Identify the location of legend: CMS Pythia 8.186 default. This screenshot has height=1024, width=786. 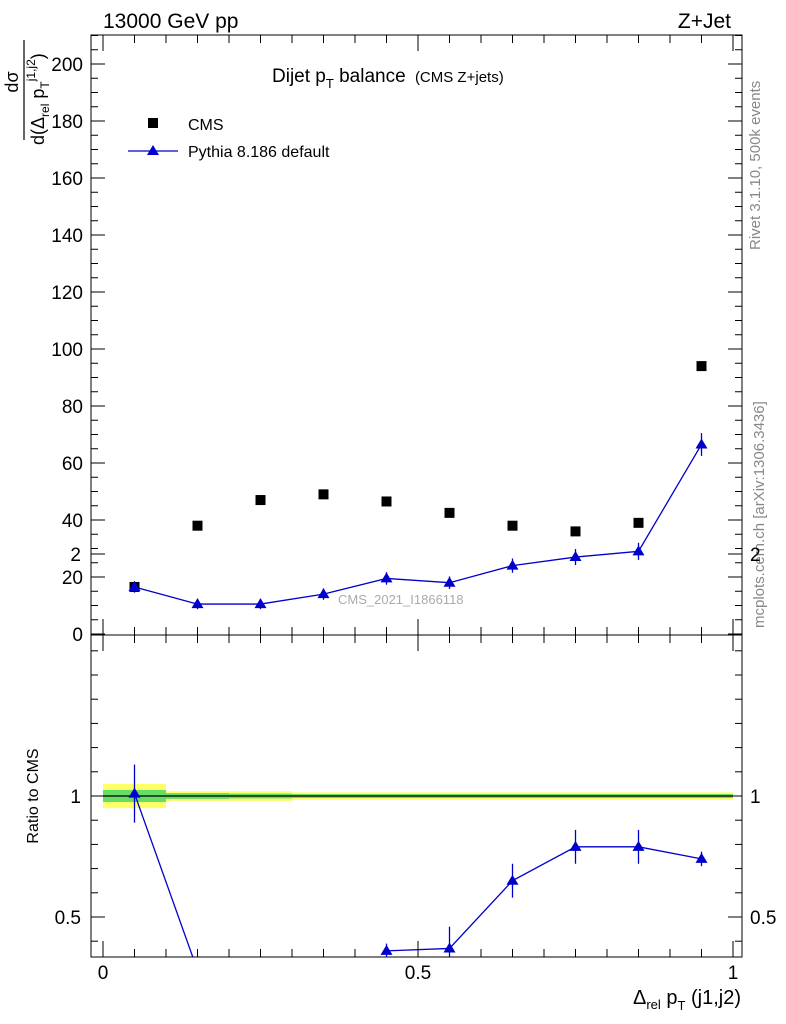
(229, 139).